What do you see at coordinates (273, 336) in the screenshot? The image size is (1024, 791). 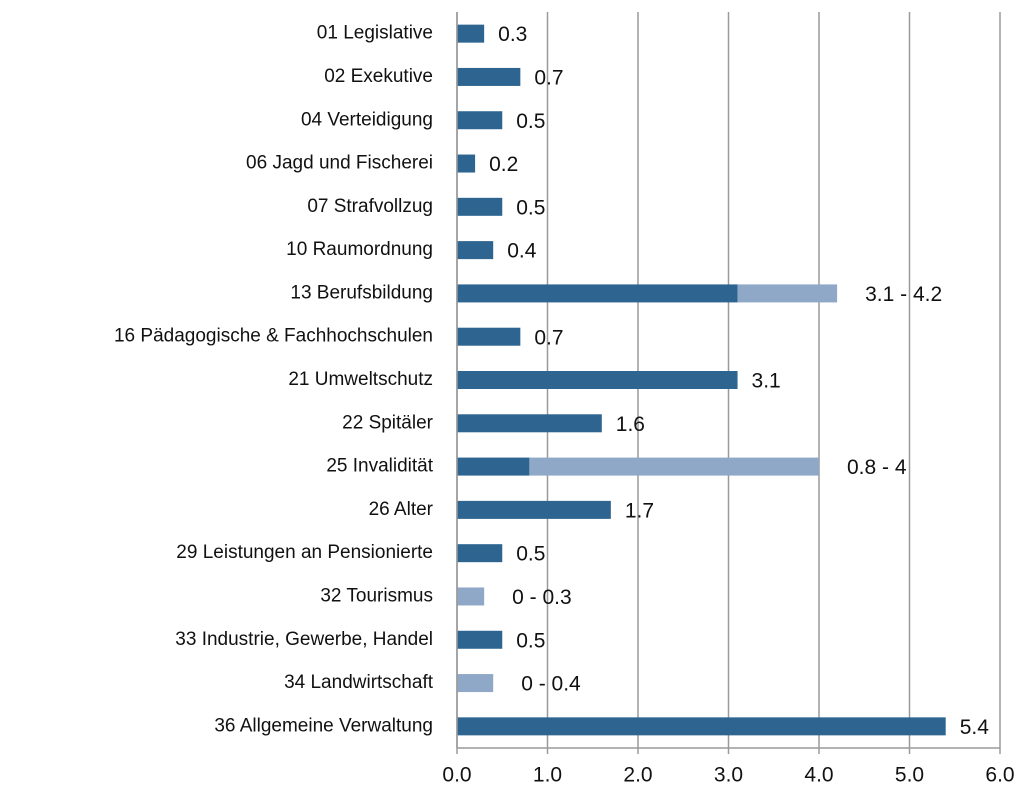 I see `y-tick-label: 16 Pädagogische & Fachhochschulen` at bounding box center [273, 336].